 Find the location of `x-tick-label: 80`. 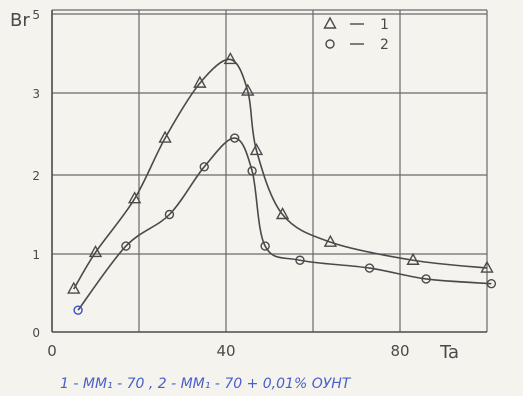

x-tick-label: 80 is located at coordinates (399, 351).